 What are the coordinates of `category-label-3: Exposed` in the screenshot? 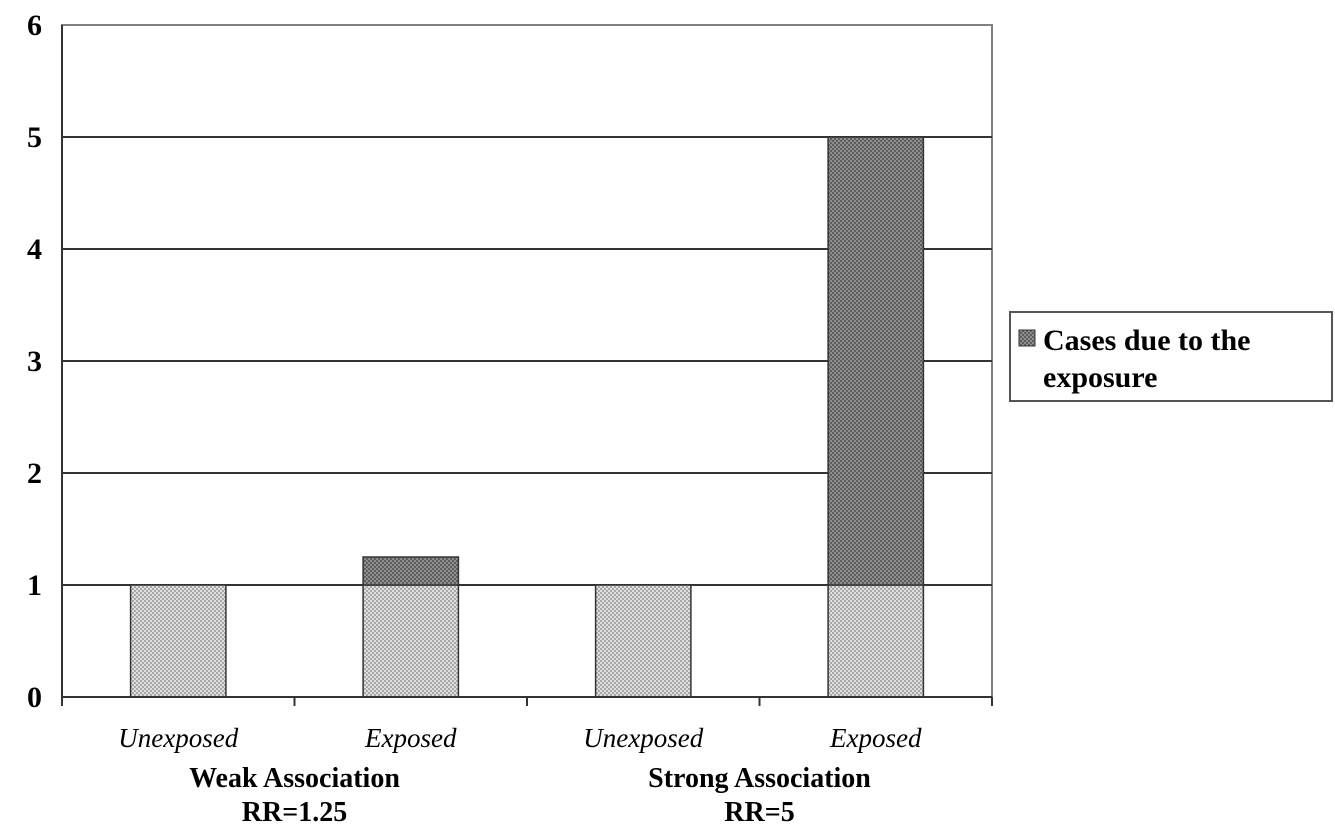 It's located at (875, 738).